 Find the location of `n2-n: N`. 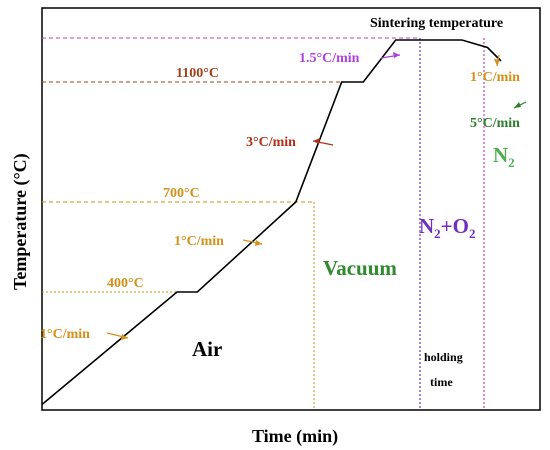

n2-n: N is located at coordinates (500, 155).